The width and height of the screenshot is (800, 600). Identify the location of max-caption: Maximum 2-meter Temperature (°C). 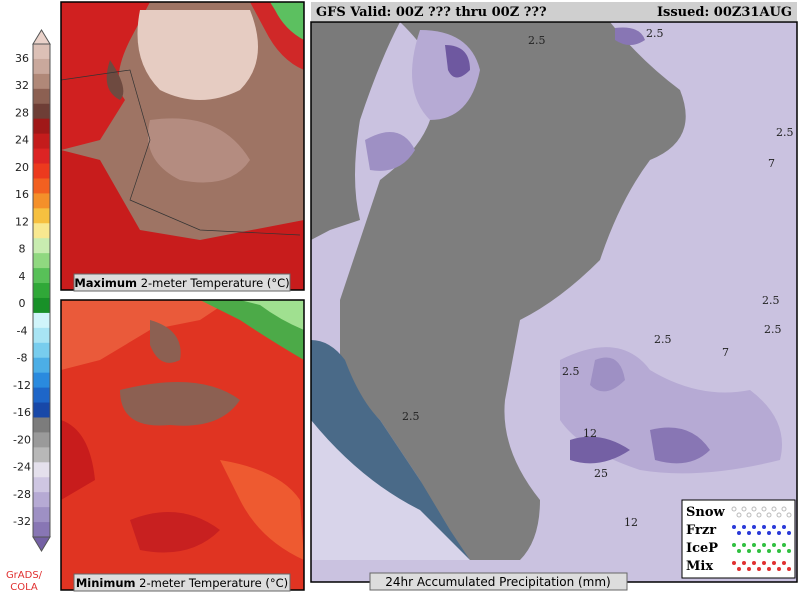
(181, 283).